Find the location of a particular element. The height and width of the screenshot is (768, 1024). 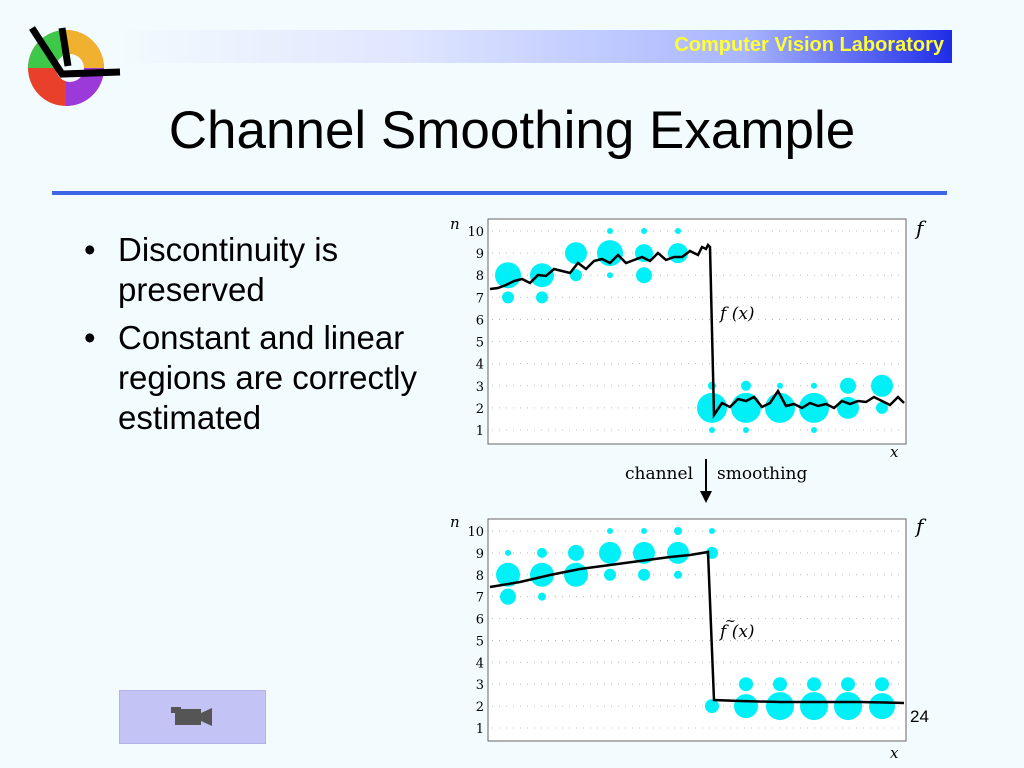

top-signal-curve is located at coordinates (697, 330).